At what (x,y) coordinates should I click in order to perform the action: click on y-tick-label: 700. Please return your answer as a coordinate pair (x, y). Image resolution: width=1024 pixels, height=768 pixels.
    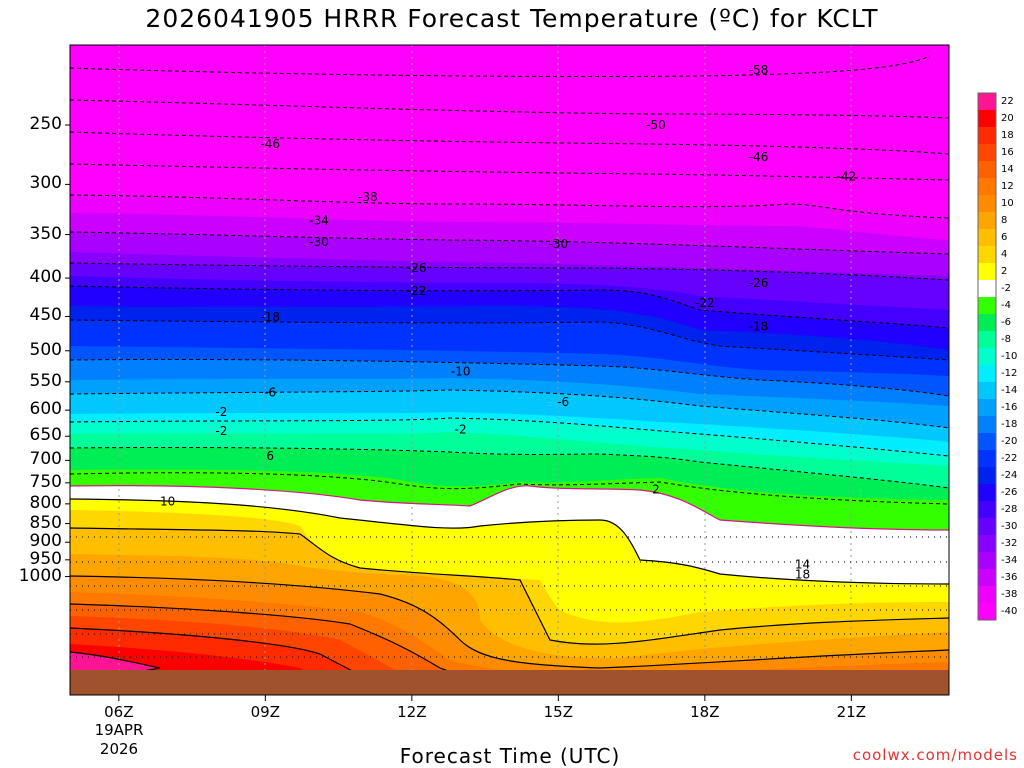
    Looking at the image, I should click on (45, 459).